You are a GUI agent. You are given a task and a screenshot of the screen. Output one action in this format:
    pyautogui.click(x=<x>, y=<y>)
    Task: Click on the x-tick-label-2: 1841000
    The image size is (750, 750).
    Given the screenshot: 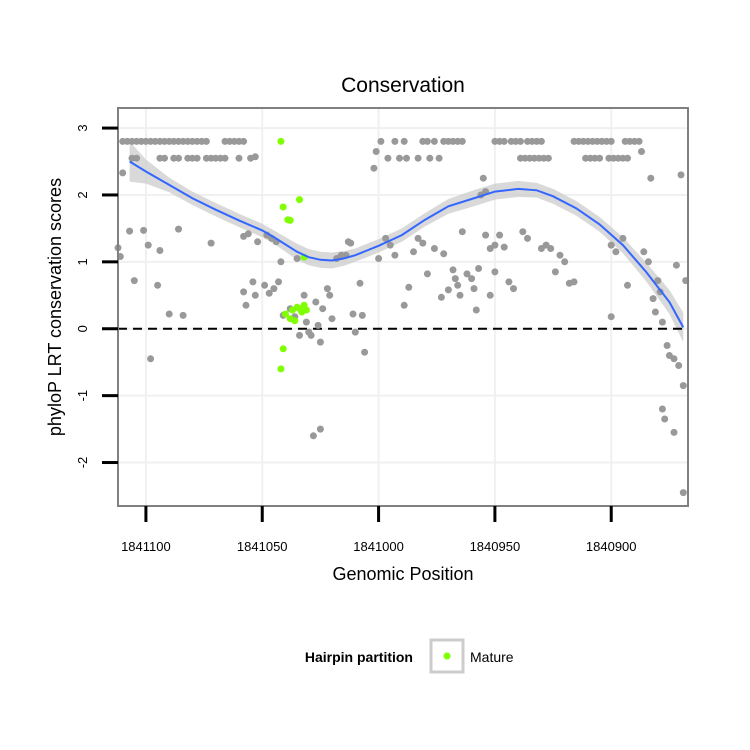 What is the action you would take?
    pyautogui.click(x=378, y=546)
    